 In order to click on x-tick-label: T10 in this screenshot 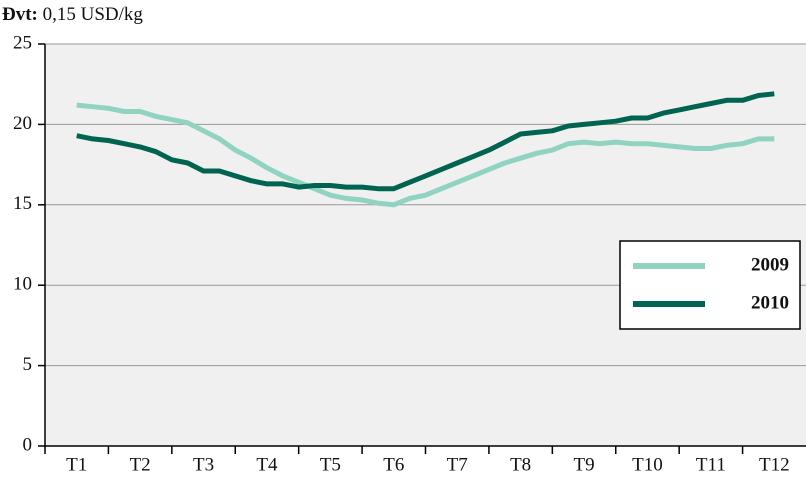, I will do `click(647, 464)`.